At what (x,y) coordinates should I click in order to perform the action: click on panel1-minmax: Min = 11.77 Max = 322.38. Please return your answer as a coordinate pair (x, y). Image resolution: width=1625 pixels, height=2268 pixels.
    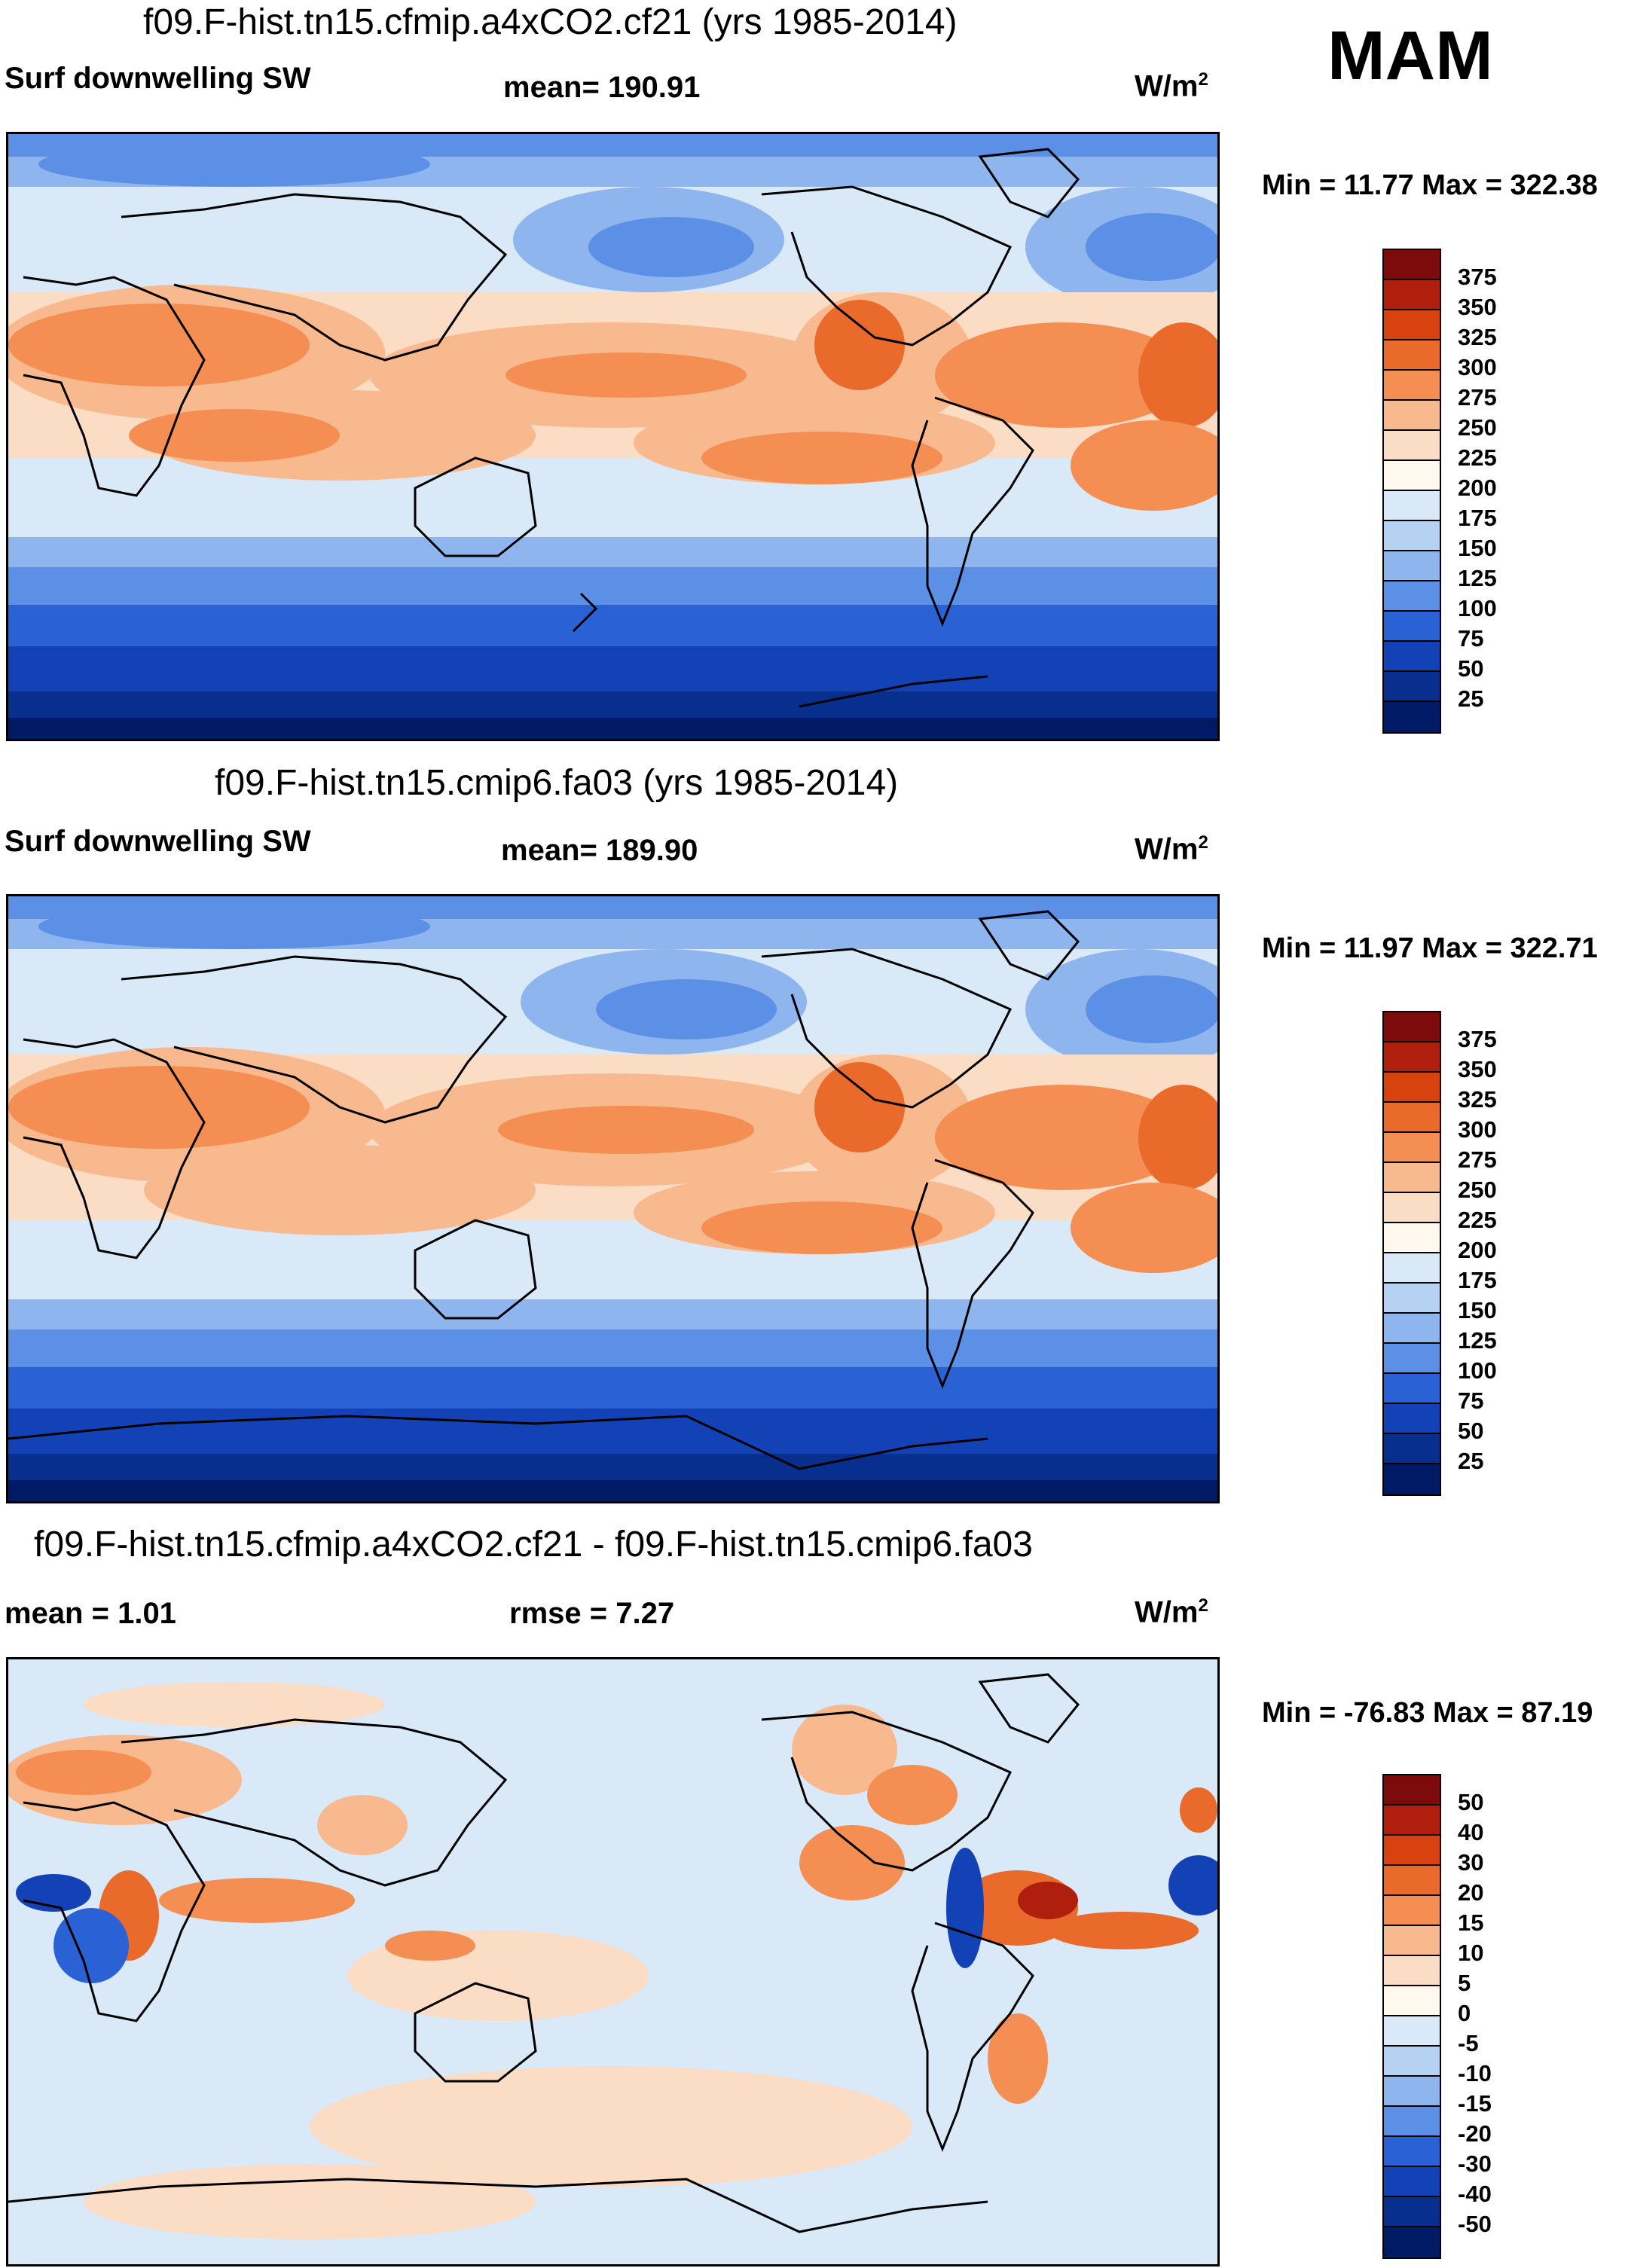
    Looking at the image, I should click on (1430, 185).